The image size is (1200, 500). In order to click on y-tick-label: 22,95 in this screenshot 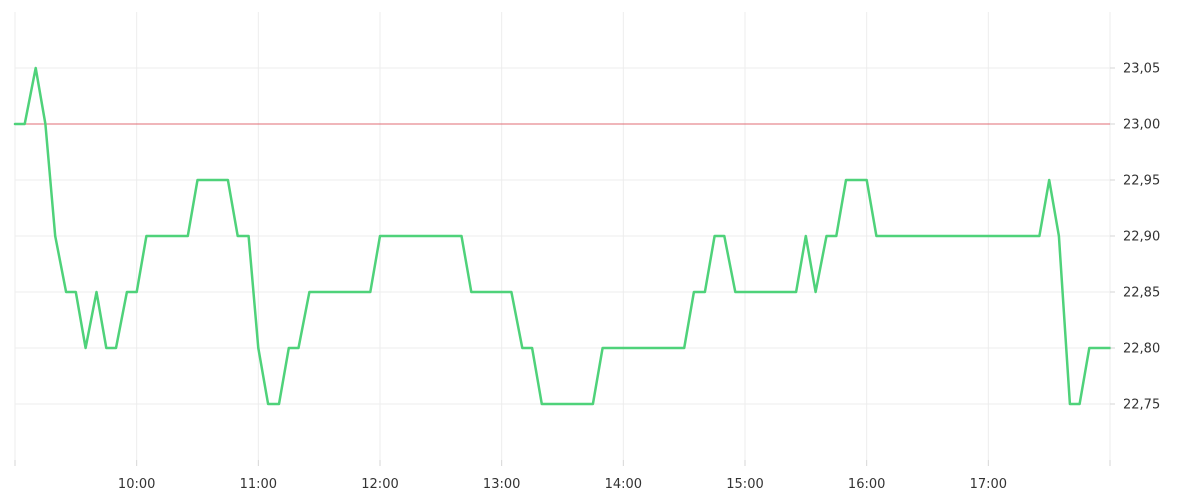, I will do `click(1141, 181)`.